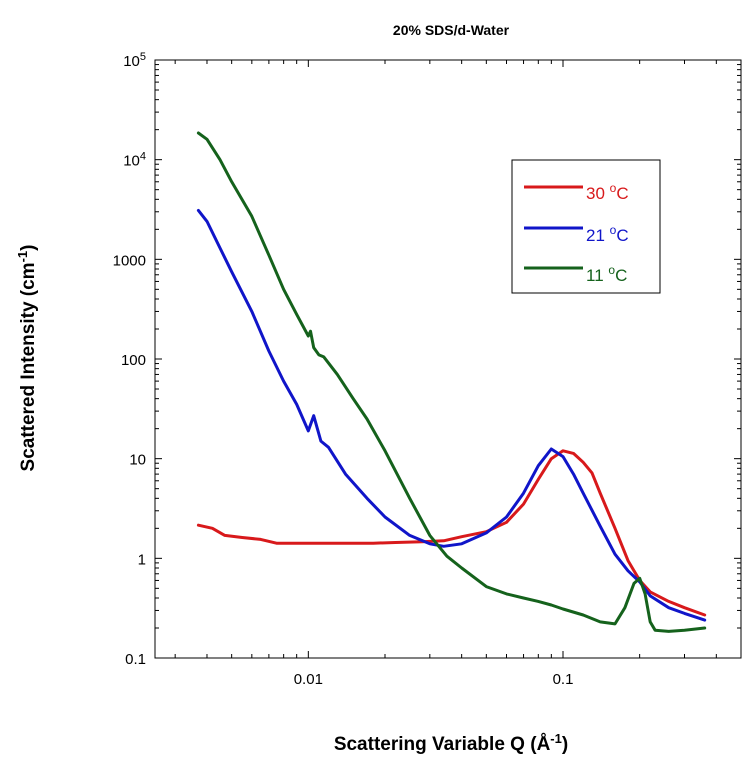 The width and height of the screenshot is (743, 759). I want to click on y-tick-label: 100, so click(133, 360).